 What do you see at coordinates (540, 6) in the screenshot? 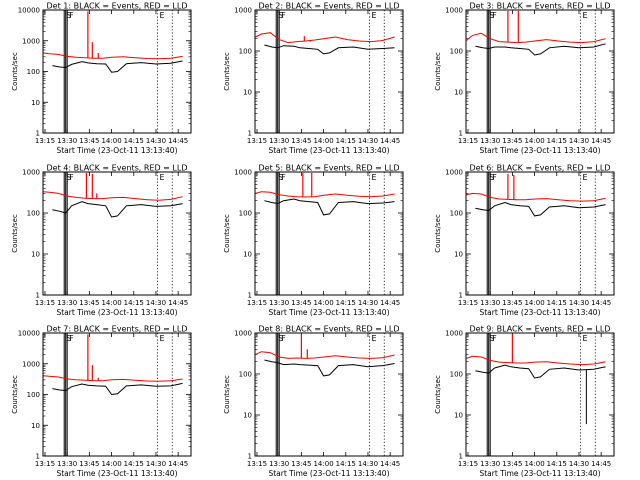
I see `plot-title: Det 3: BLACK = Events, RED = LLD` at bounding box center [540, 6].